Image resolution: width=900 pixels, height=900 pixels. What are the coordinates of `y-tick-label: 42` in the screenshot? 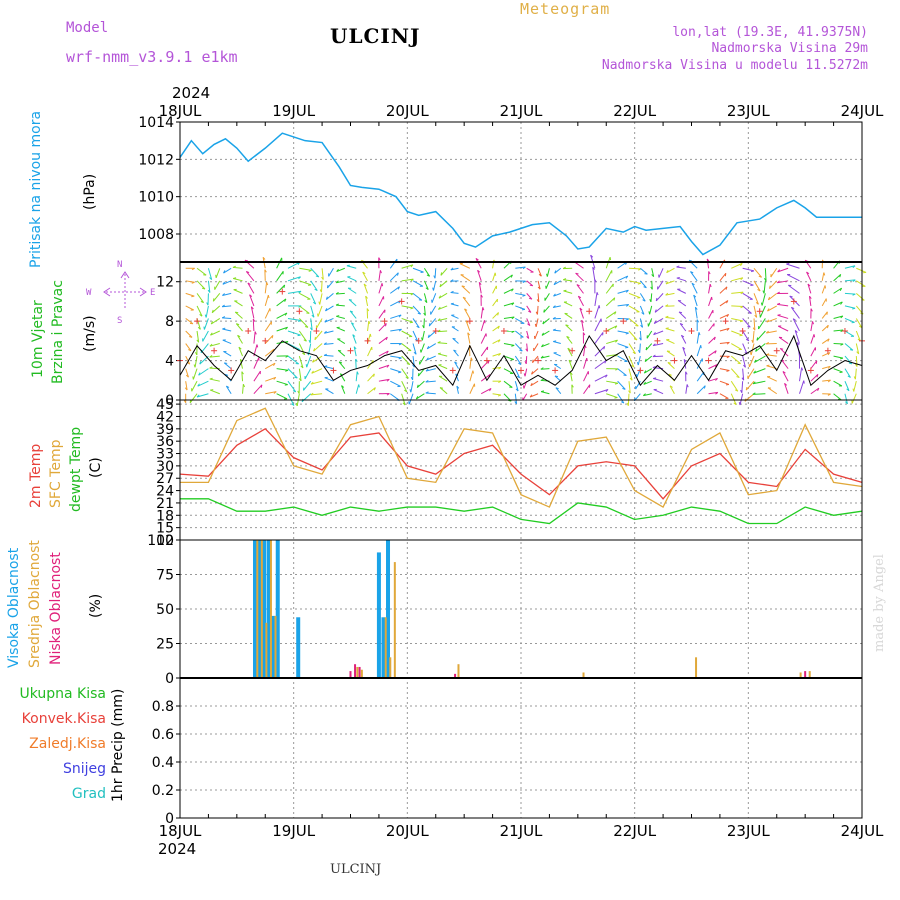 It's located at (165, 417).